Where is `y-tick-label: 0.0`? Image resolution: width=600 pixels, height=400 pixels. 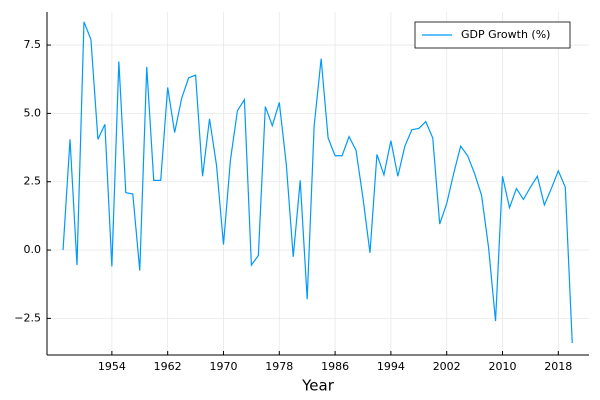 y-tick-label: 0.0 is located at coordinates (33, 249).